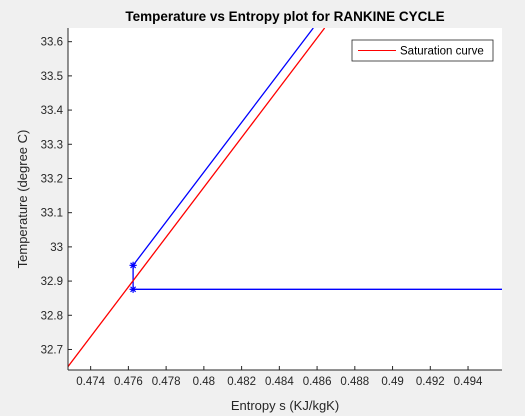  What do you see at coordinates (392, 382) in the screenshot?
I see `x-tick-label: 0.49` at bounding box center [392, 382].